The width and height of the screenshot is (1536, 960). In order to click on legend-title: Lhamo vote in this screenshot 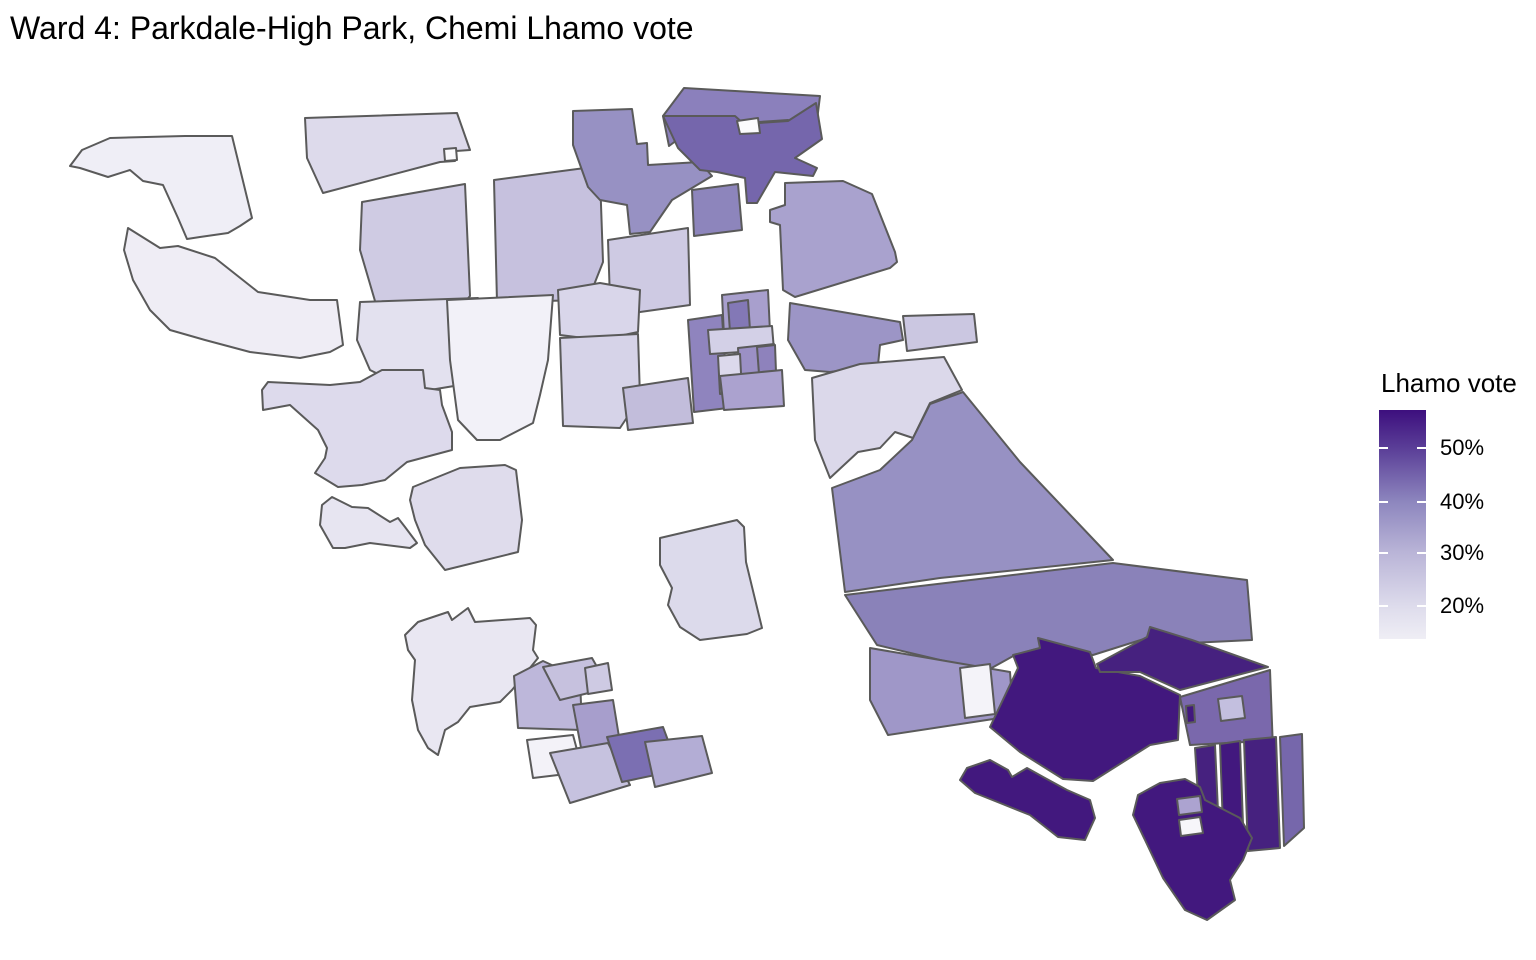, I will do `click(1449, 383)`.